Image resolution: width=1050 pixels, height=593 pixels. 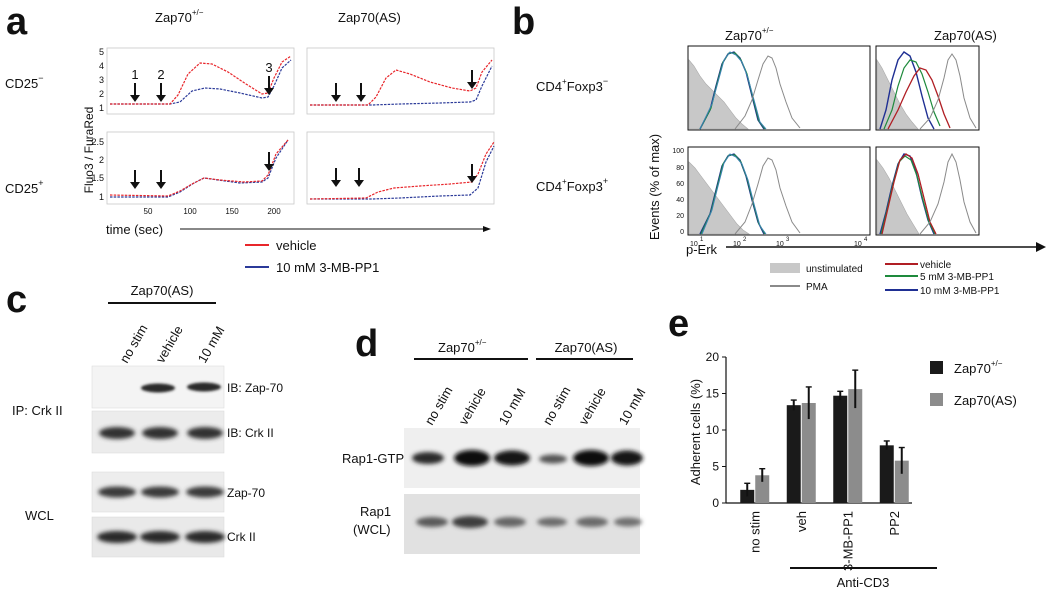 What do you see at coordinates (523, 22) in the screenshot?
I see `panel-b-letter: b` at bounding box center [523, 22].